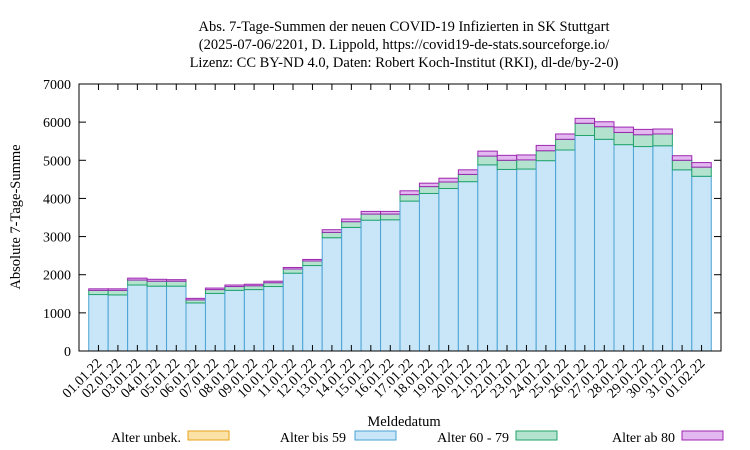  Describe the element at coordinates (234, 288) in the screenshot. I see `bar-08.01.22-series-2` at that location.